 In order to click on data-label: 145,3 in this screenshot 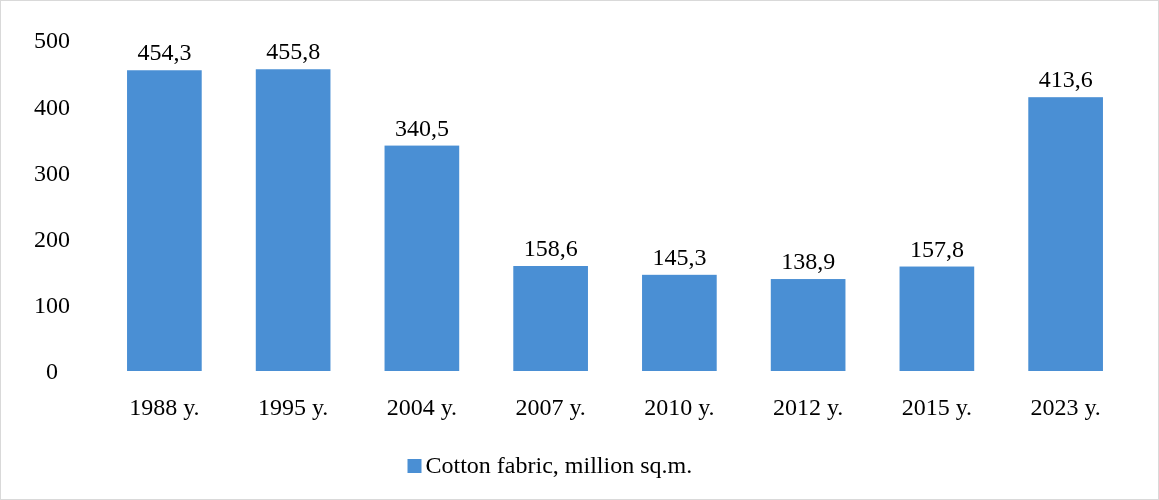, I will do `click(679, 256)`.